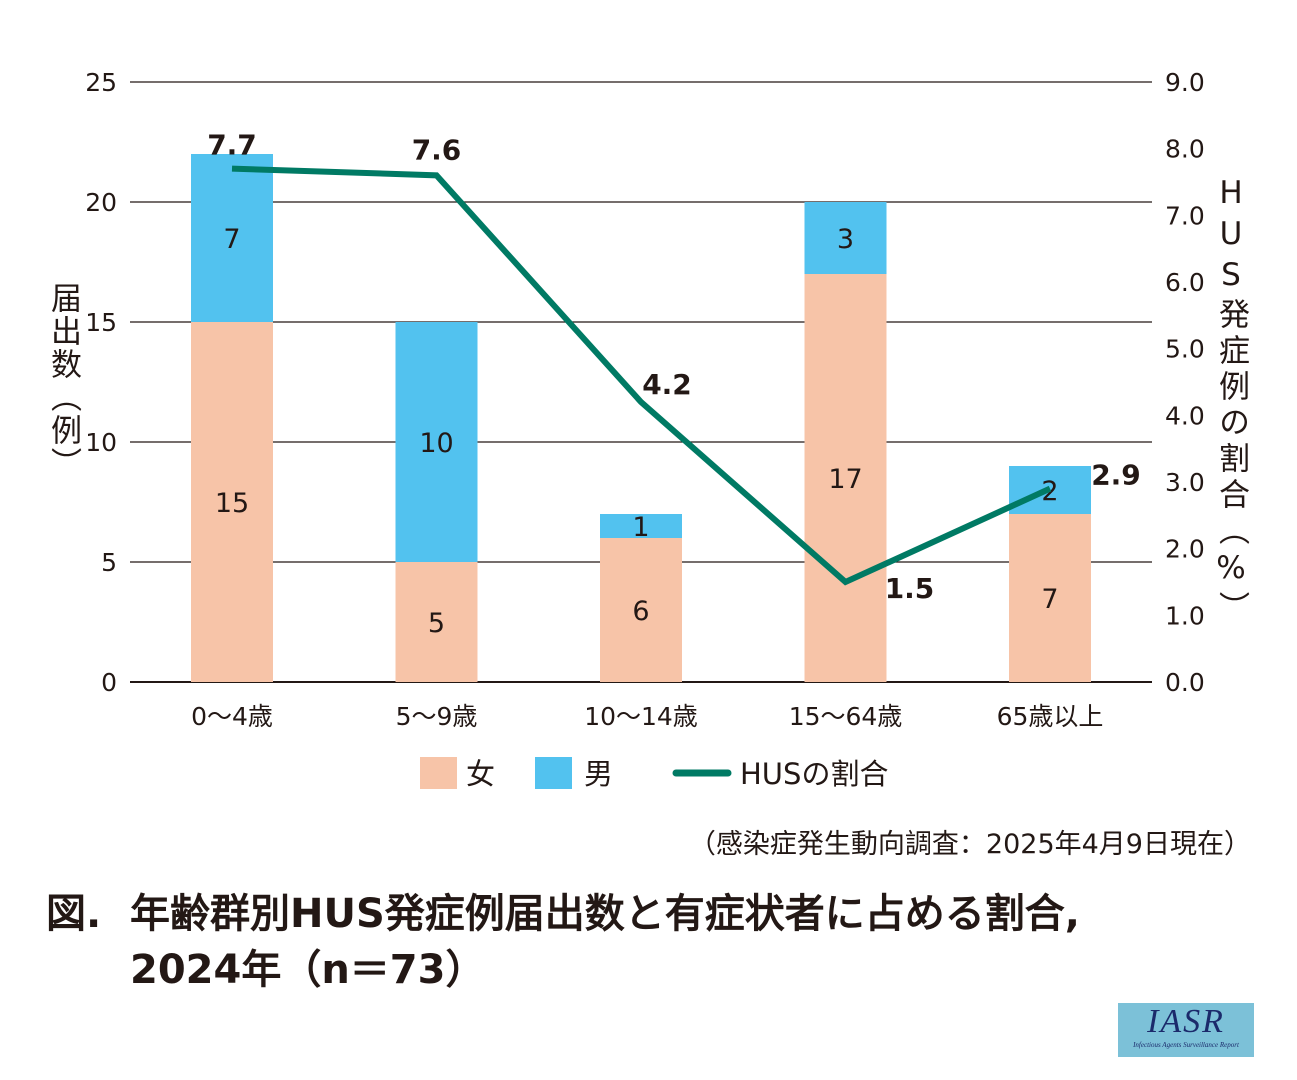 The image size is (1297, 1080). Describe the element at coordinates (232, 716) in the screenshot. I see `x-tick-label: 0〜4歳` at that location.